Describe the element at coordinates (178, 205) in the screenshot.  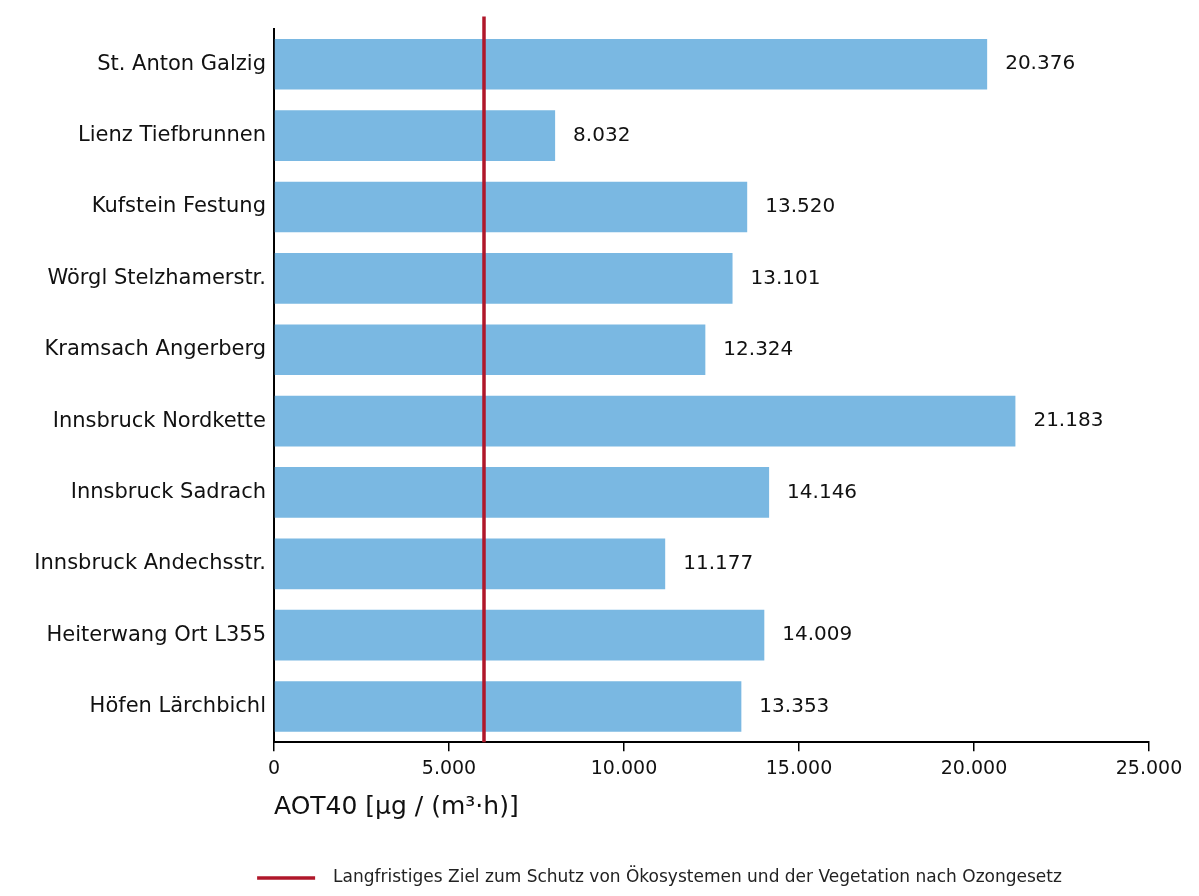
I see `y-tick-label: Kufstein Festung` at that location.